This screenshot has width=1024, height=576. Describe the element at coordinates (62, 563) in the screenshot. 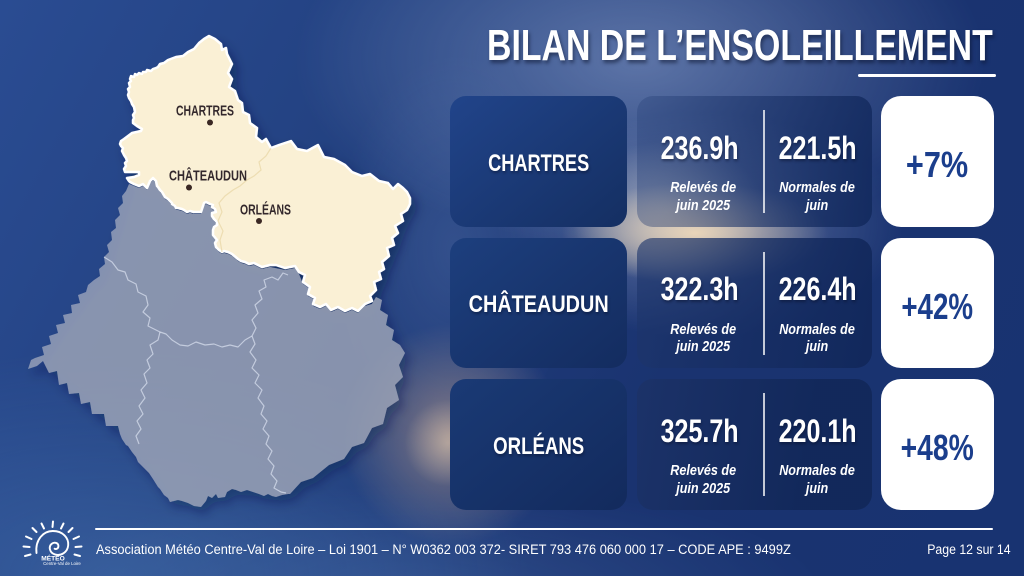

I see `svg-text: Centre-Val de Loire` at that location.